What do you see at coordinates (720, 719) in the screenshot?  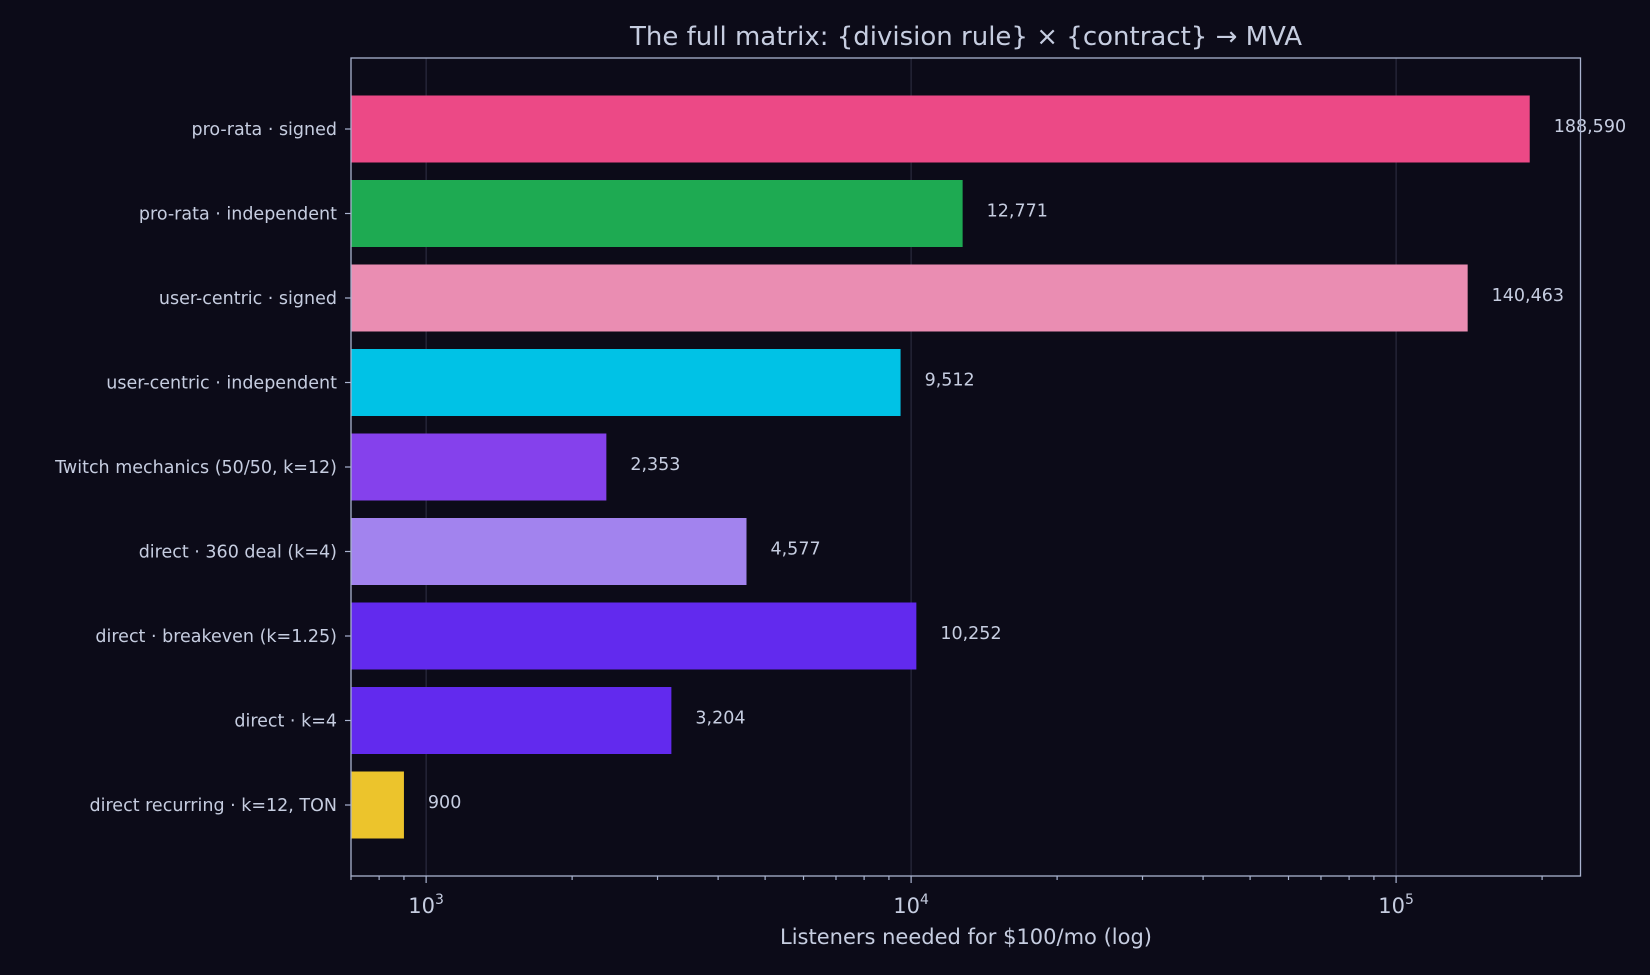 I see `value-label: 3,204` at bounding box center [720, 719].